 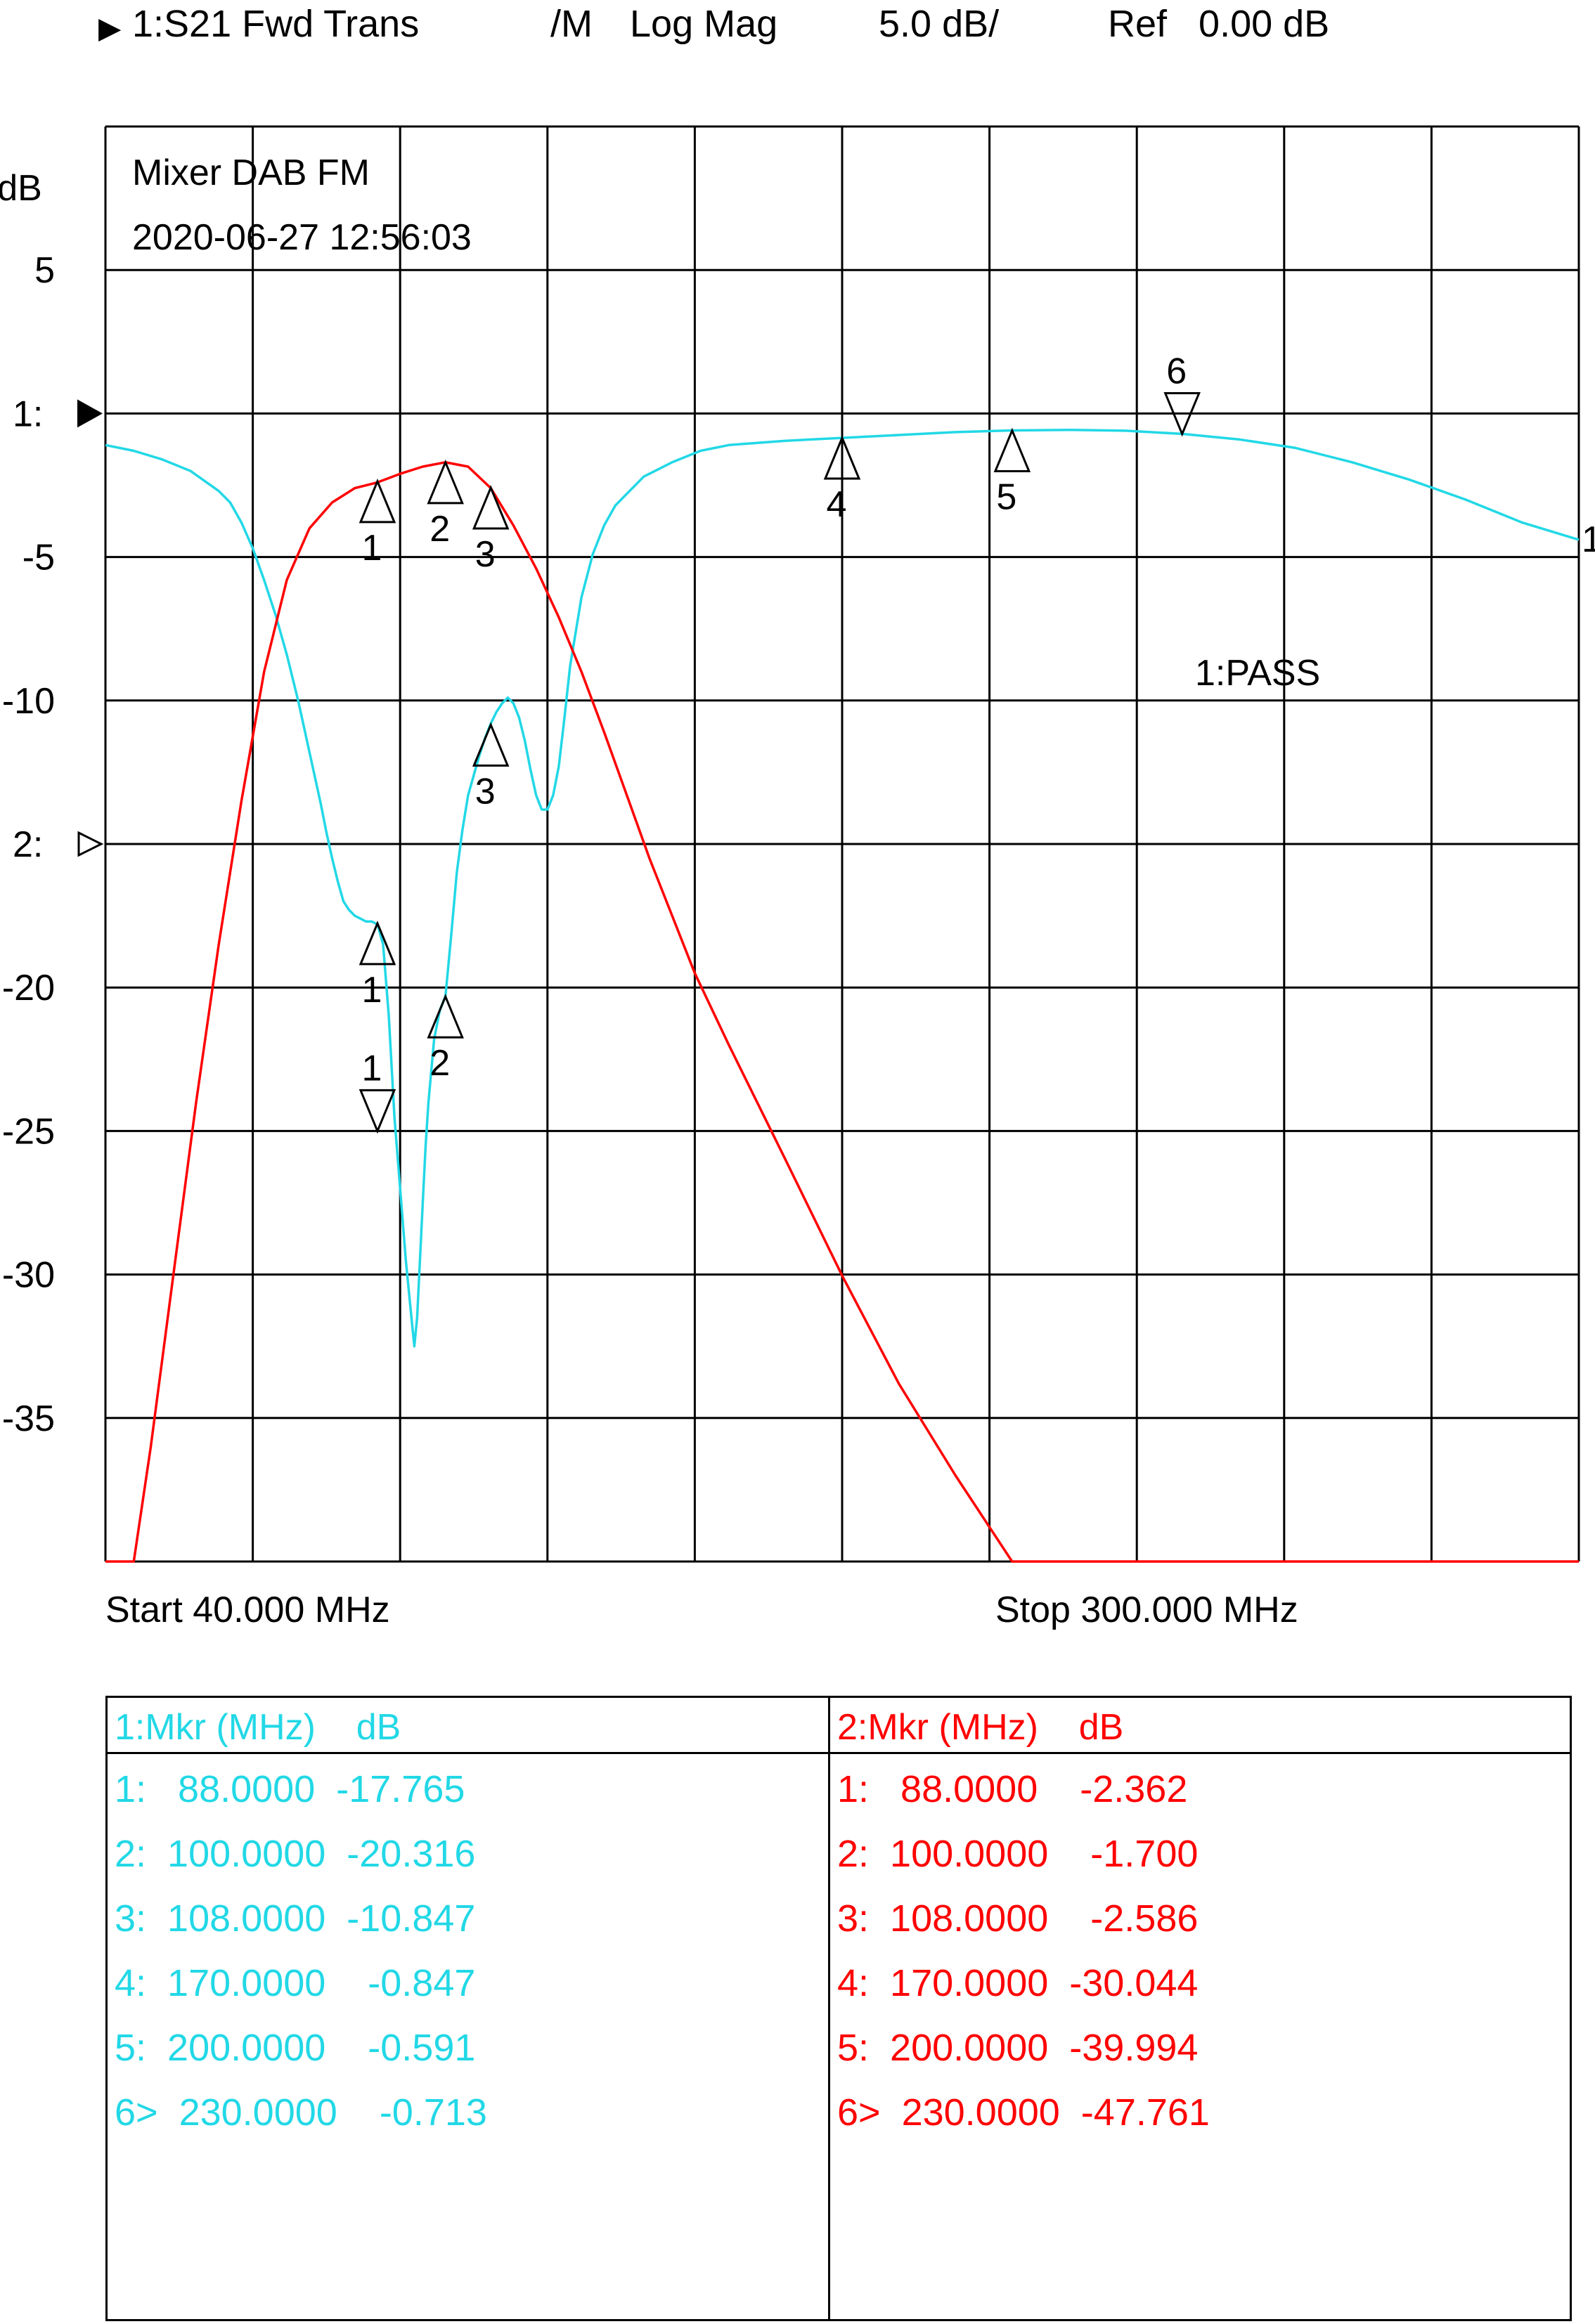 I want to click on trace1-marker-1: 1, so click(x=377, y=965).